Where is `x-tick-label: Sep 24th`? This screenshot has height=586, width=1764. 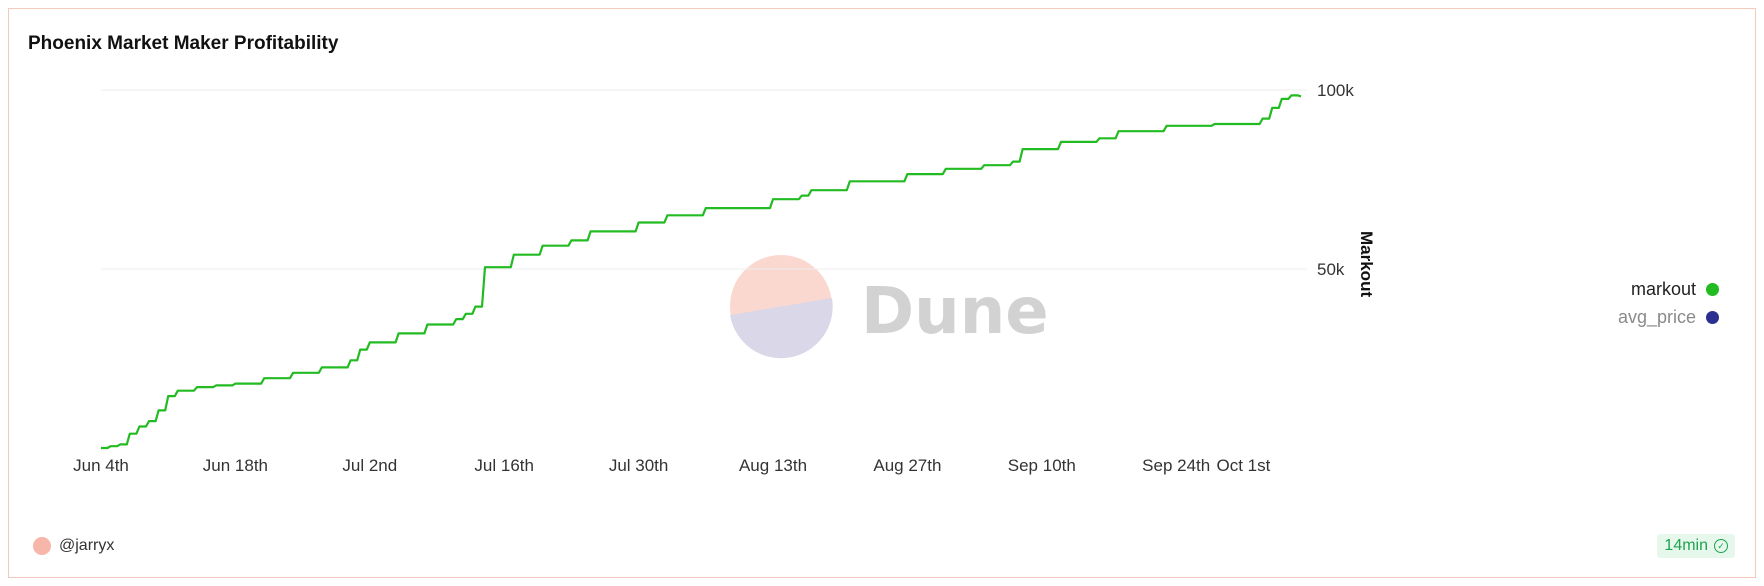 x-tick-label: Sep 24th is located at coordinates (1176, 465).